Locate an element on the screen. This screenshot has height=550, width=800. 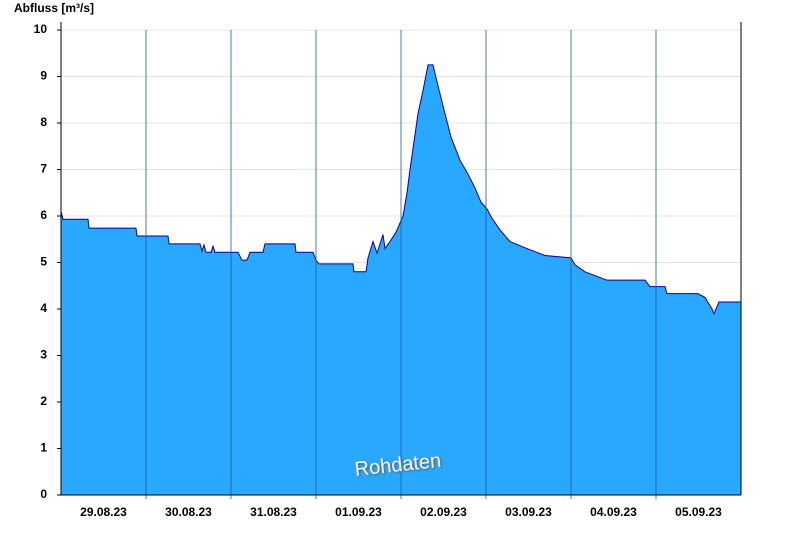
y-tick-label: 9 is located at coordinates (43, 76).